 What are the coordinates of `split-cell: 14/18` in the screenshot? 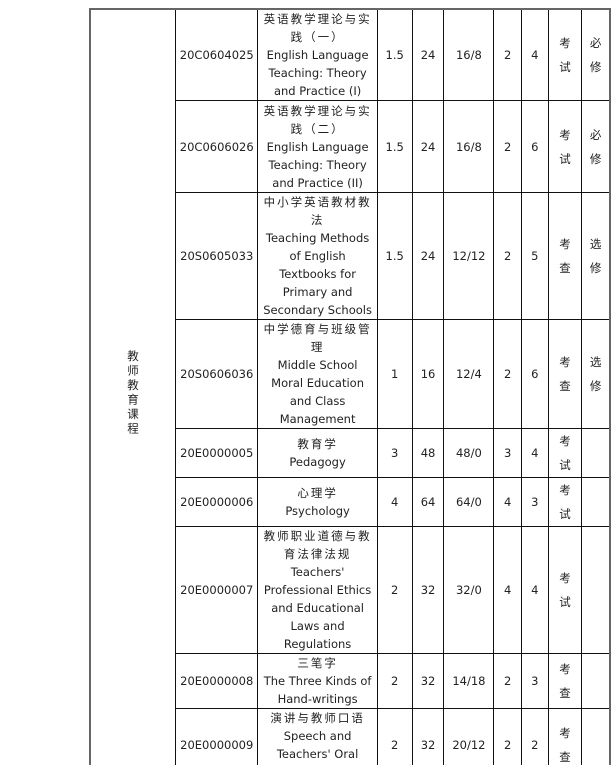 It's located at (469, 681).